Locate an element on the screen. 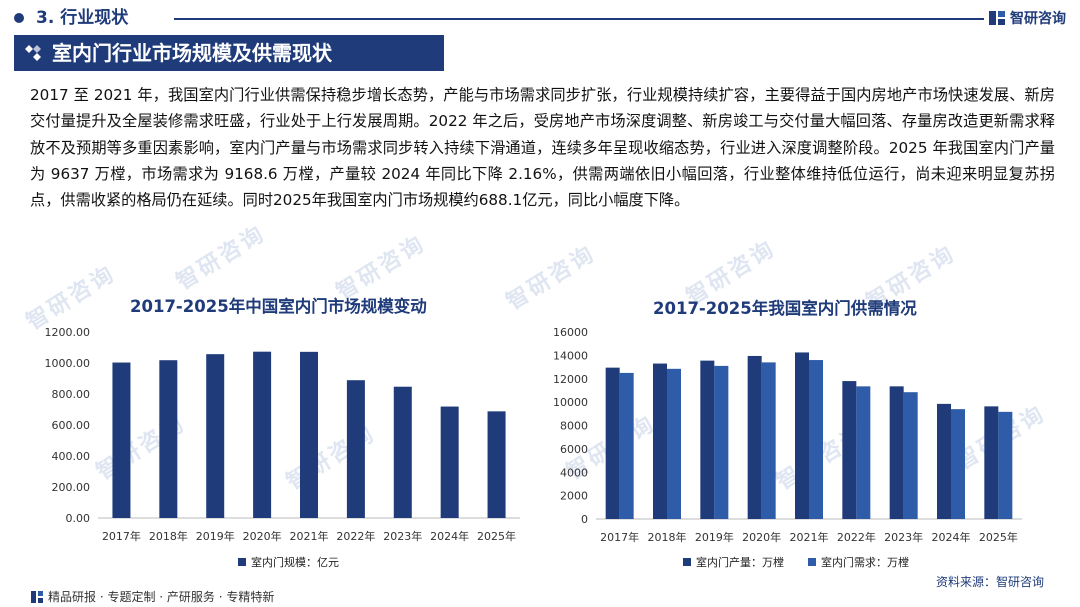  y-tick-label: 14000 is located at coordinates (570, 355).